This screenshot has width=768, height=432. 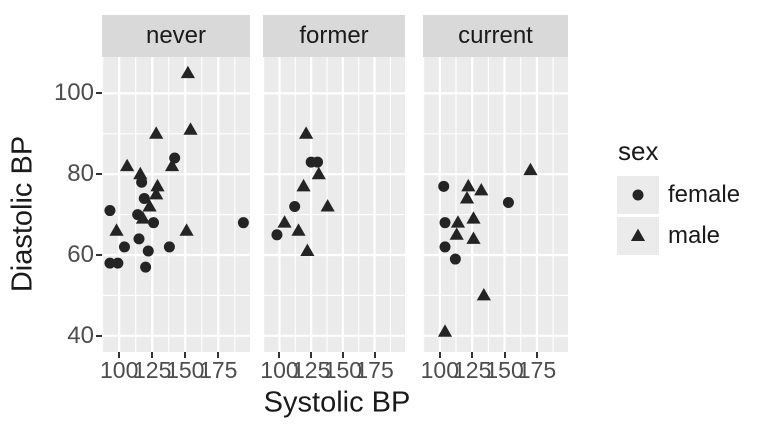 I want to click on legend-item-female: female, so click(x=678, y=195).